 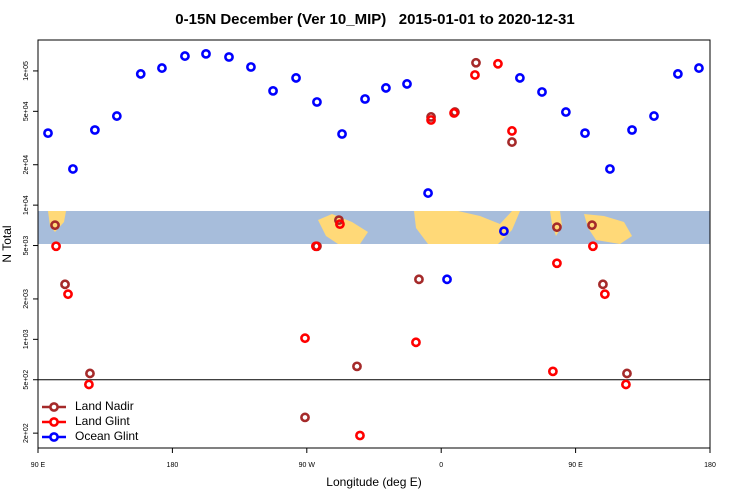 What do you see at coordinates (373, 482) in the screenshot?
I see `x-axis-label: Longitude (deg E)` at bounding box center [373, 482].